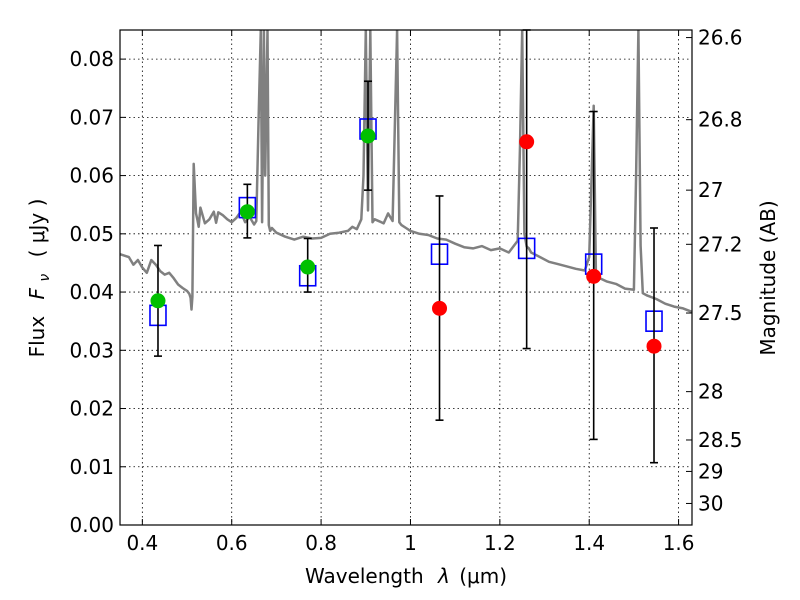  I want to click on right-tick-label: 29, so click(710, 471).